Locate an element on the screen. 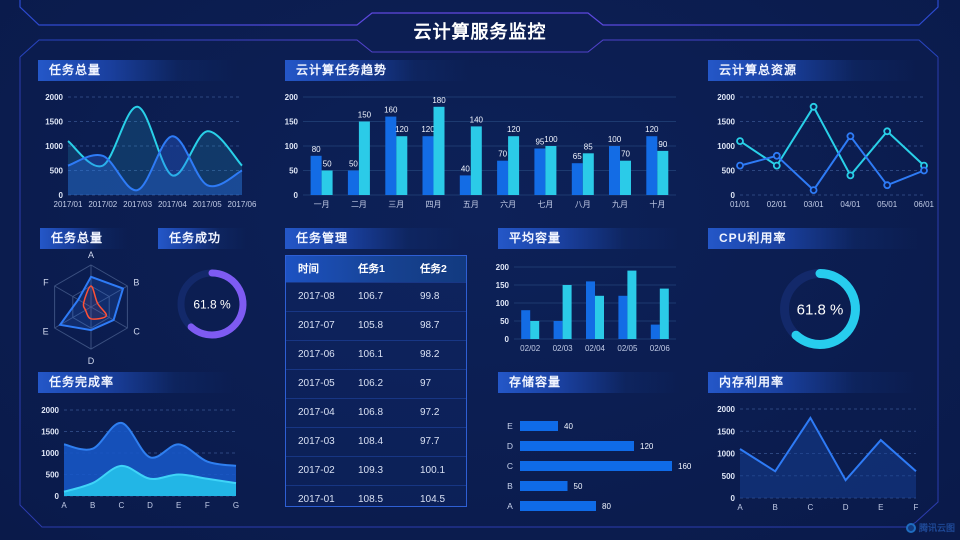  svg-text: 160 is located at coordinates (391, 110).